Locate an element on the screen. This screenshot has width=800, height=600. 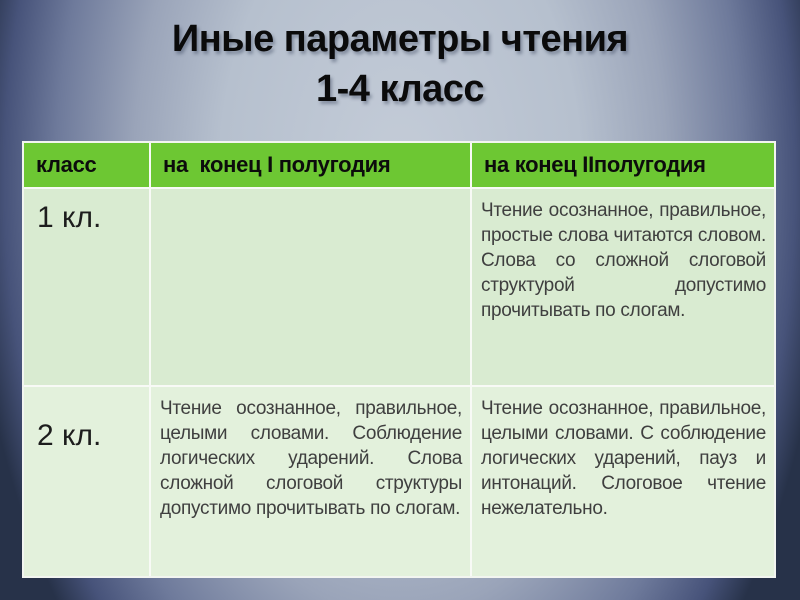
cell-grade-1-label: 1 кл. is located at coordinates (86, 287).